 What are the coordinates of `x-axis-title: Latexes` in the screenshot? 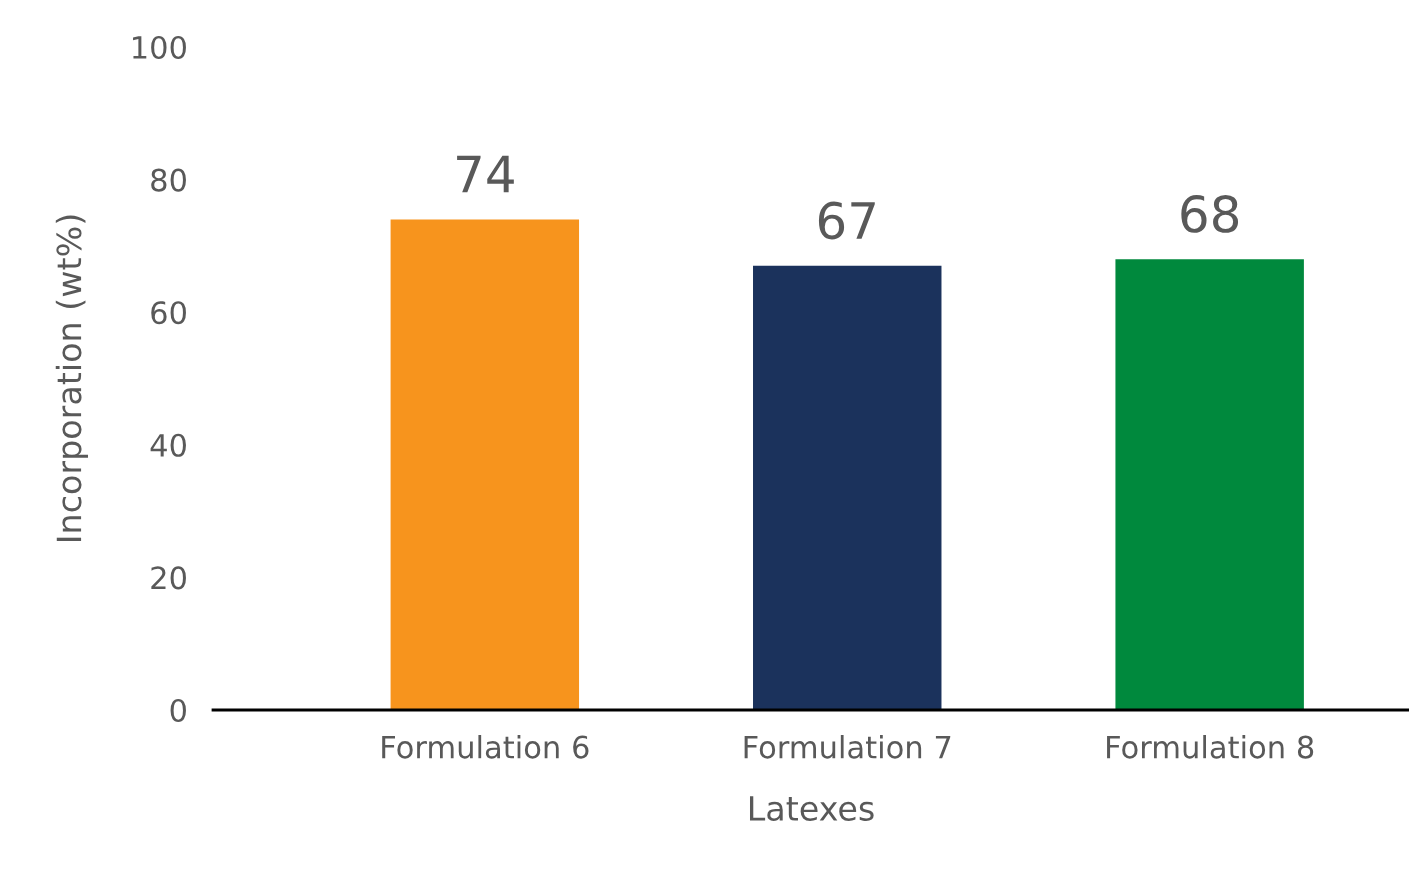 It's located at (811, 808).